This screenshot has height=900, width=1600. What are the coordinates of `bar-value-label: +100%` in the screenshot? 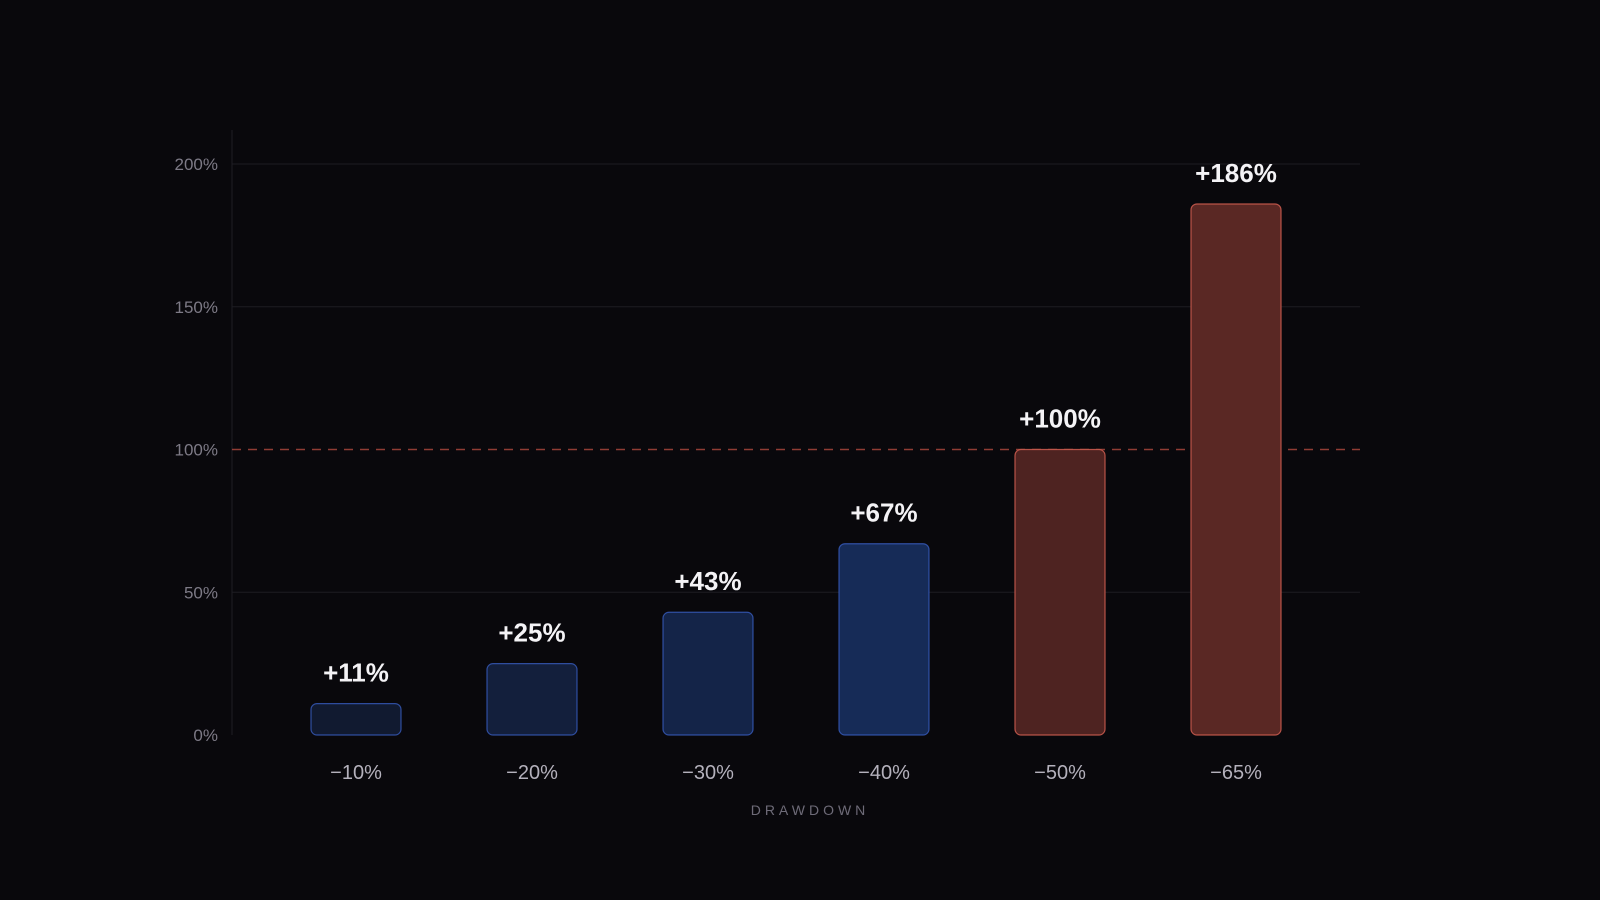 It's located at (1060, 419).